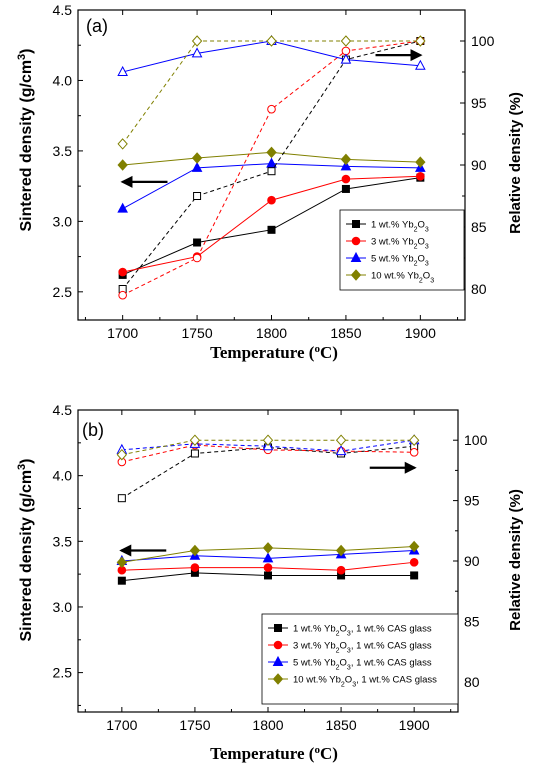 Image resolution: width=536 pixels, height=773 pixels. I want to click on x-axis-label-a: Temperature (oC), so click(274, 352).